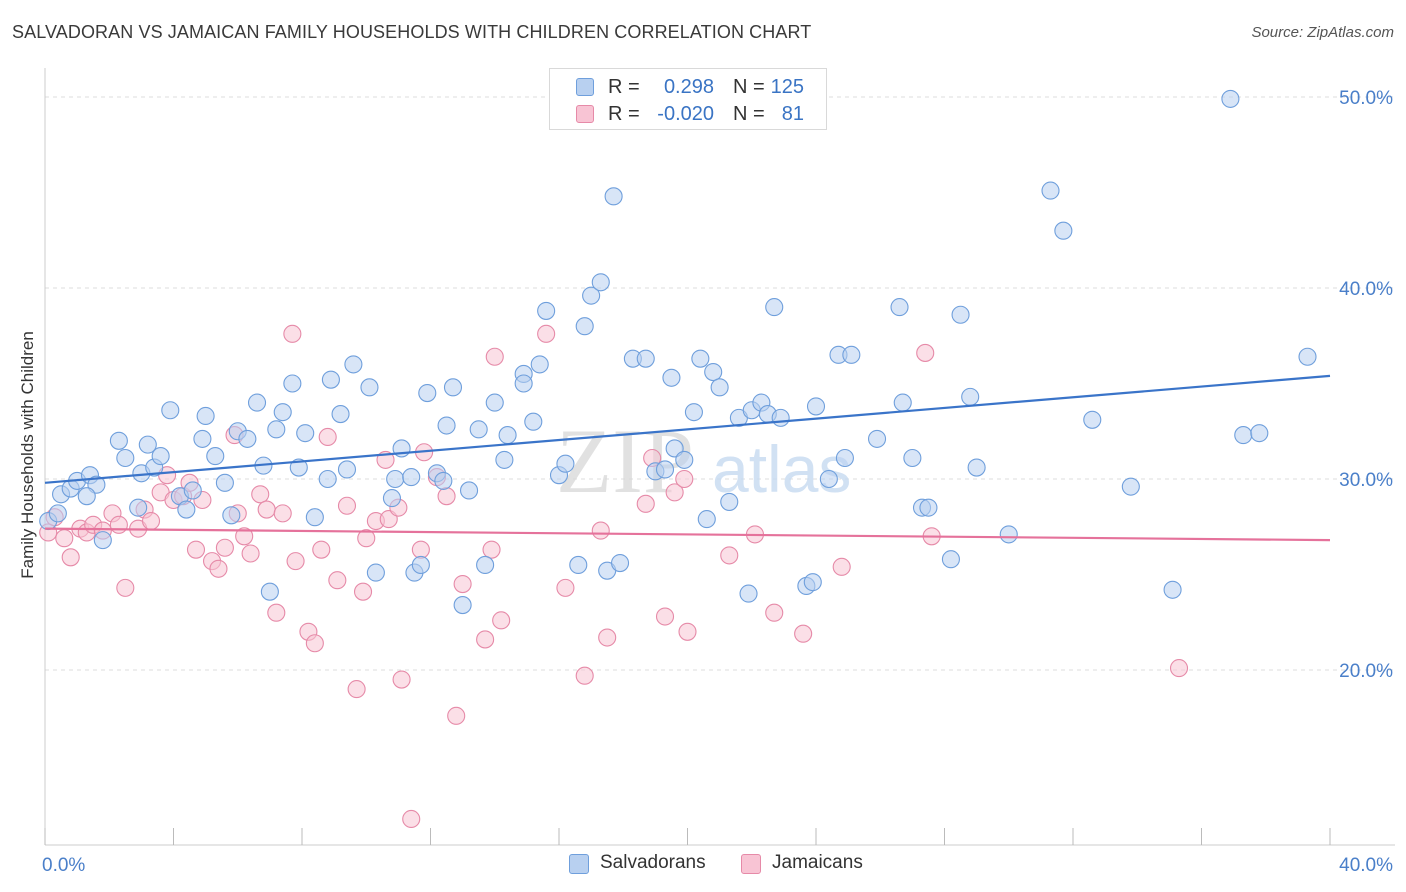 This screenshot has width=1406, height=892. Describe the element at coordinates (817, 862) in the screenshot. I see `legend-label-jamaicans: Jamaicans` at that location.